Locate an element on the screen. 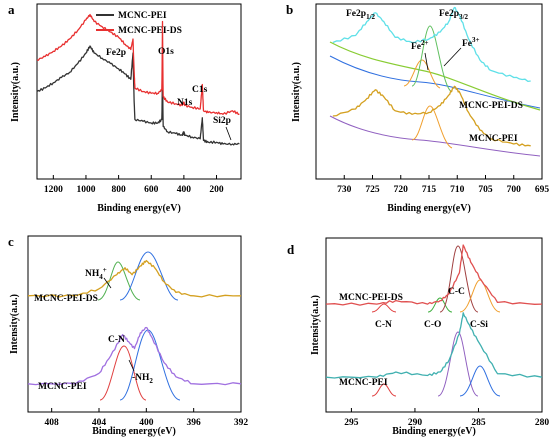  fe2plus-peak-b is located at coordinates (422, 74).